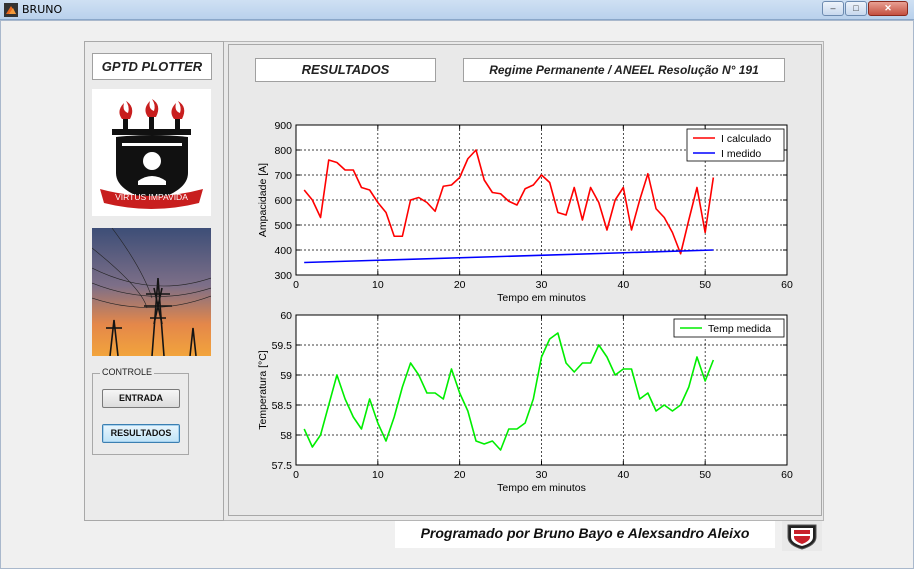 The width and height of the screenshot is (914, 569). I want to click on series-line-i-medido, so click(509, 256).